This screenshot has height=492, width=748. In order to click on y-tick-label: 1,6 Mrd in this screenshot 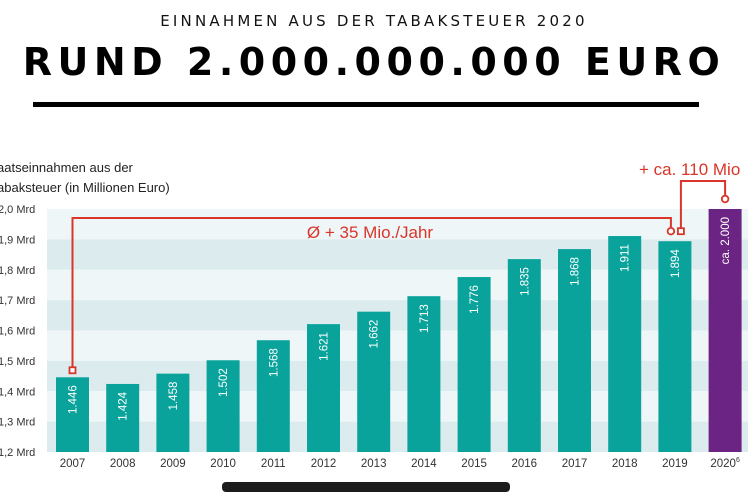, I will do `click(17, 332)`.